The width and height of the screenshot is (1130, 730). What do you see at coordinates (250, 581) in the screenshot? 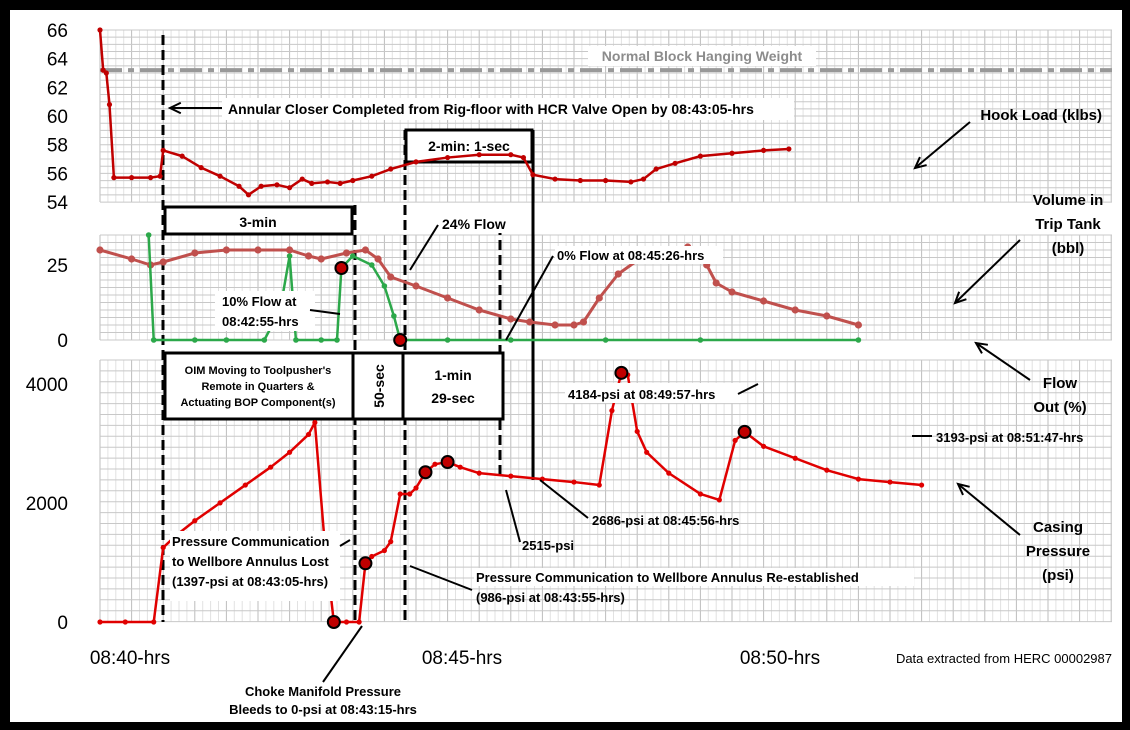
I see `lost-label: (1397-psi at 08:43:05-hrs)` at bounding box center [250, 581].